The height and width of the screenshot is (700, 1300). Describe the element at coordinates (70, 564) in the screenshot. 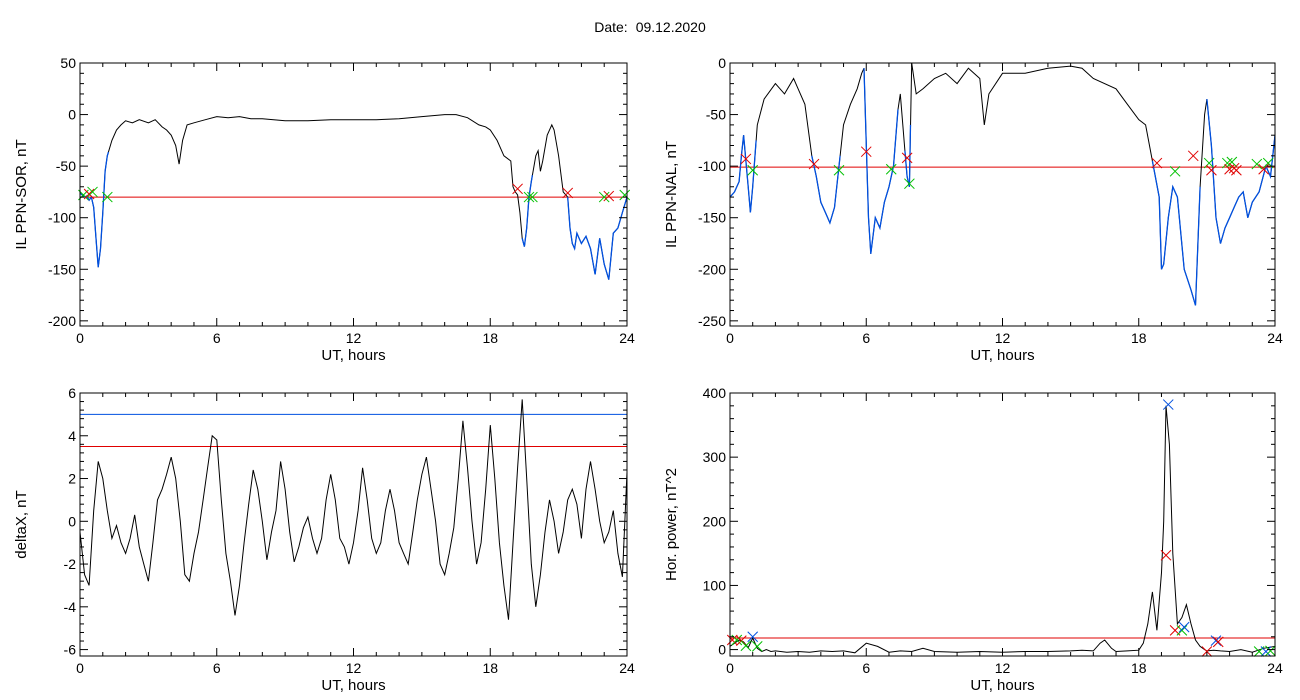

I see `y-tick-label: -2` at that location.